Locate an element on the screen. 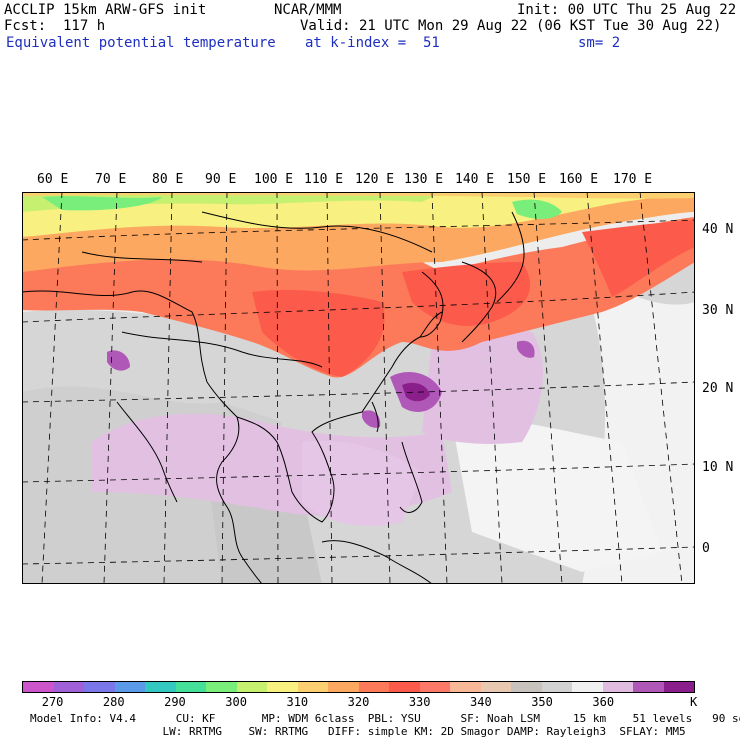 The height and width of the screenshot is (740, 740). init-time: Init: 00 UTC Thu 25 Aug 22 is located at coordinates (627, 10).